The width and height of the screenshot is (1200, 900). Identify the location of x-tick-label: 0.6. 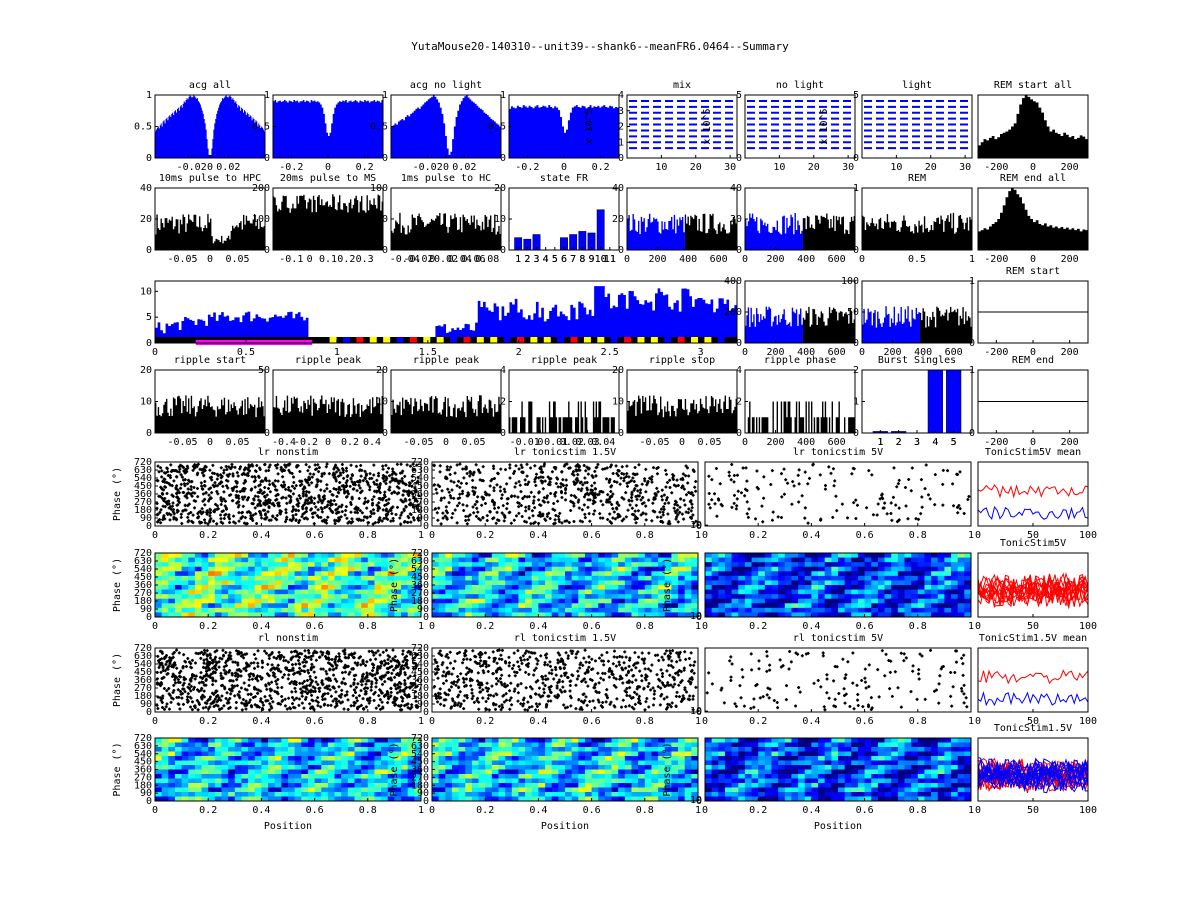
(315, 626).